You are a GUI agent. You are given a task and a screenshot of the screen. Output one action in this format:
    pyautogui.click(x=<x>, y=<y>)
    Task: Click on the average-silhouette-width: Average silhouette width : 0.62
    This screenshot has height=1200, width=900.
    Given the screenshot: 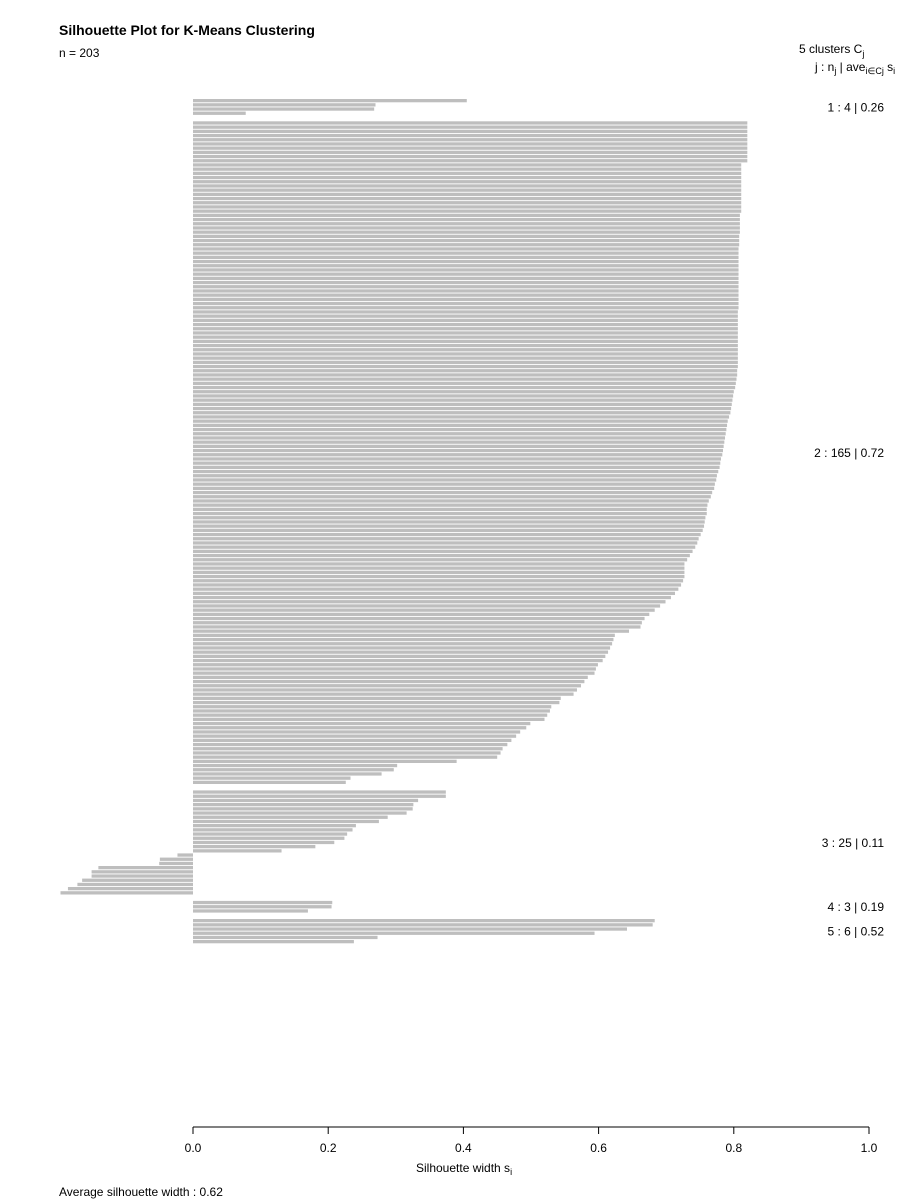 What is the action you would take?
    pyautogui.click(x=141, y=1192)
    